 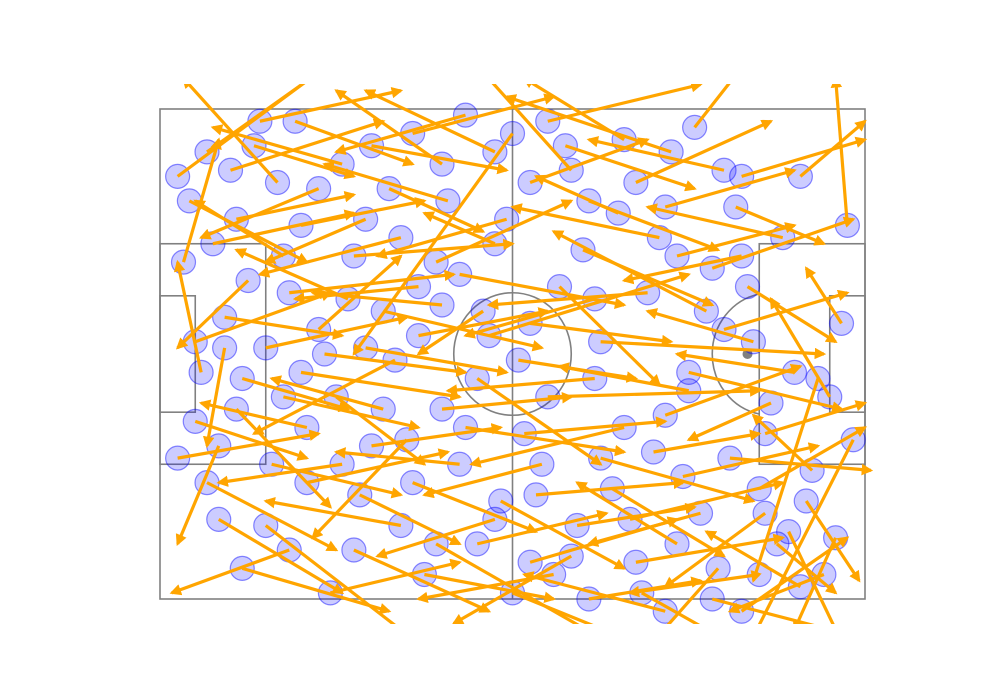 What do you see at coordinates (178, 354) in the screenshot?
I see `left-six-yard-box` at bounding box center [178, 354].